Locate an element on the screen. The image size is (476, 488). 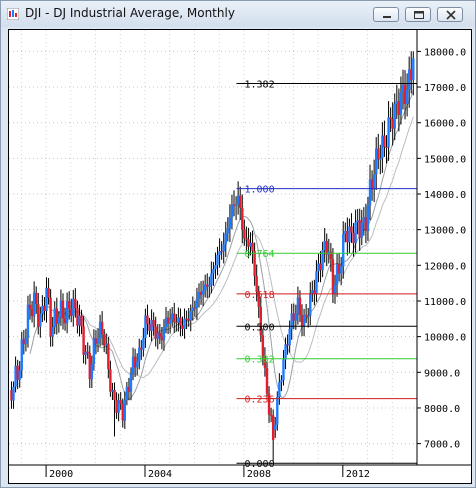
price-tick-label: 16000.0 is located at coordinates (445, 124).